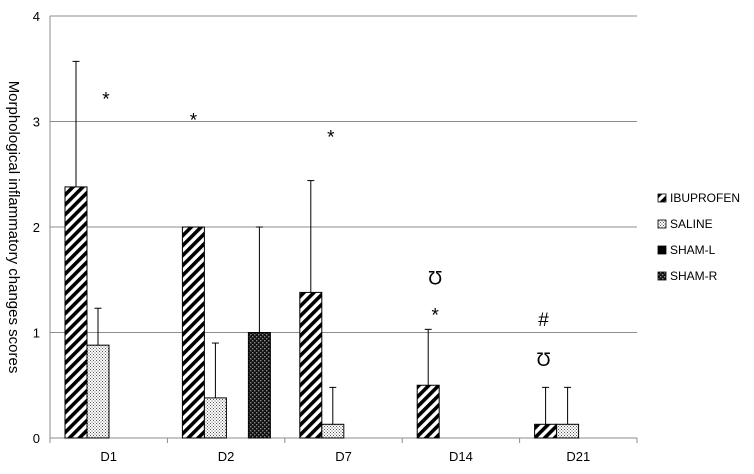  I want to click on y-tick-label: 0, so click(36, 438).